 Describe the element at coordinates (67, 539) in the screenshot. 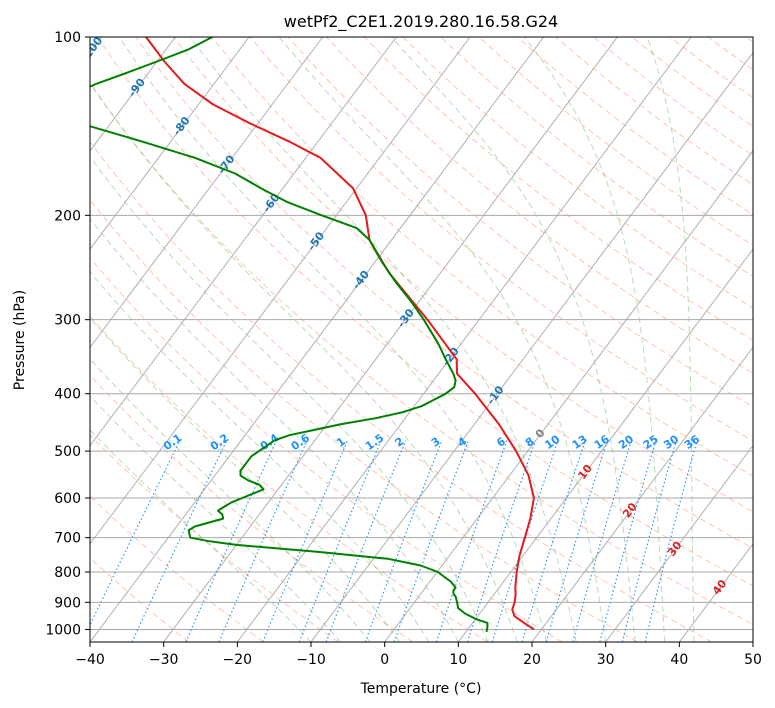

I see `y-tick-label: 700` at that location.